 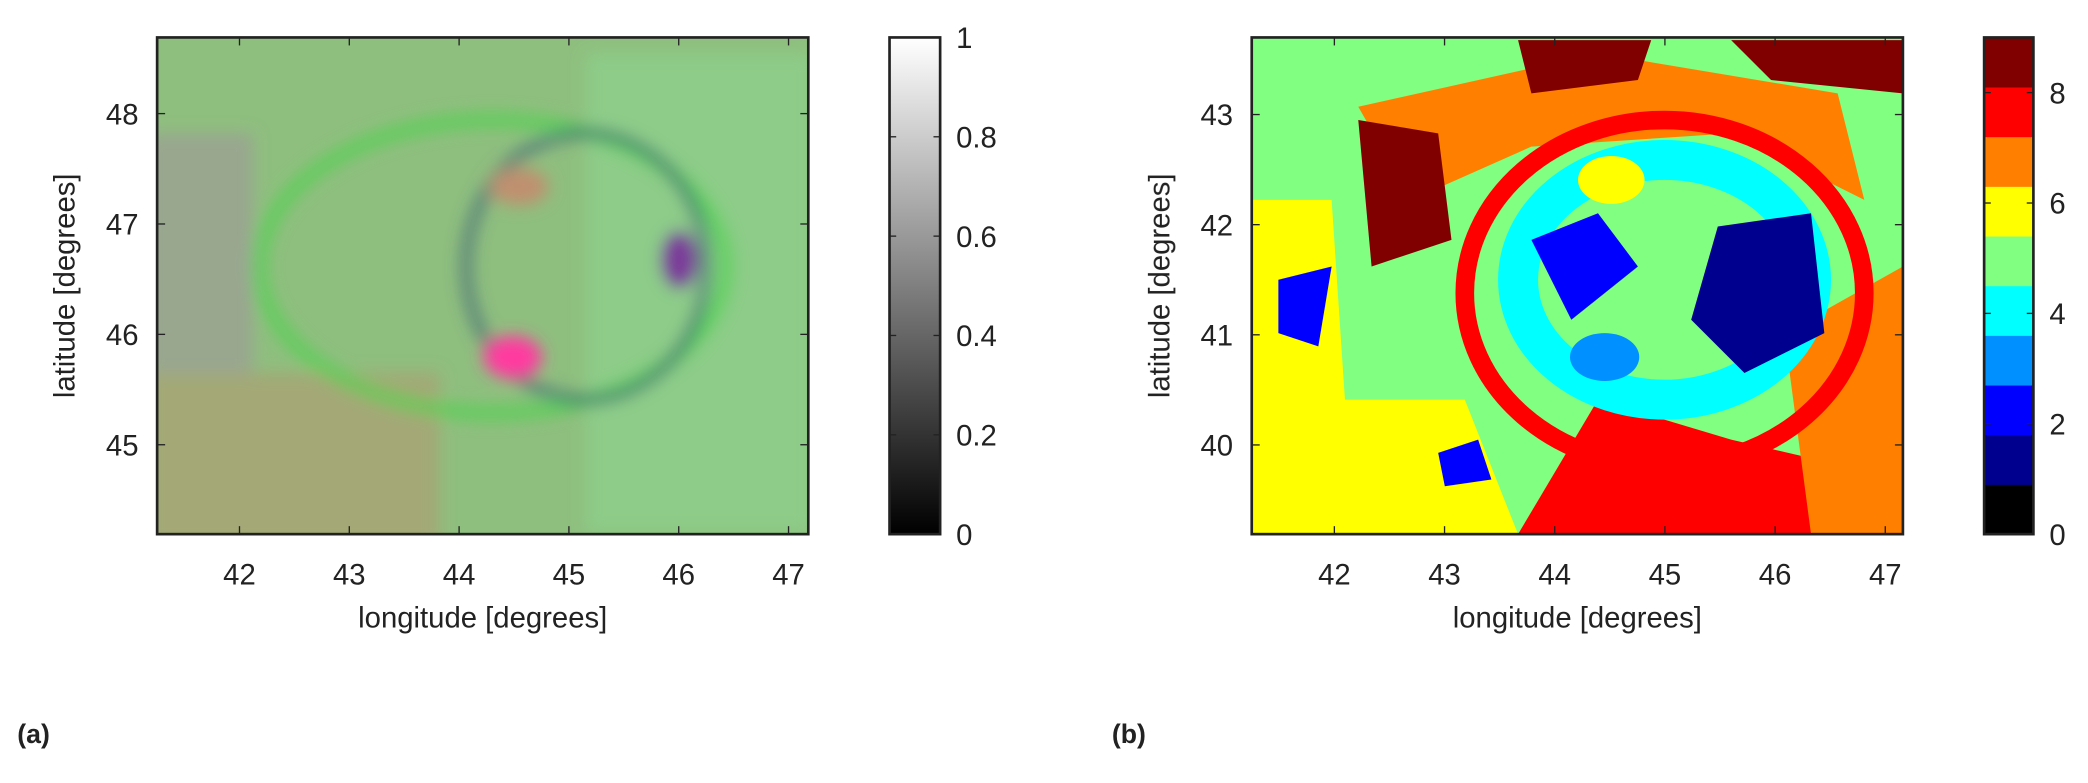 What do you see at coordinates (122, 445) in the screenshot?
I see `y-tick-label: 45` at bounding box center [122, 445].